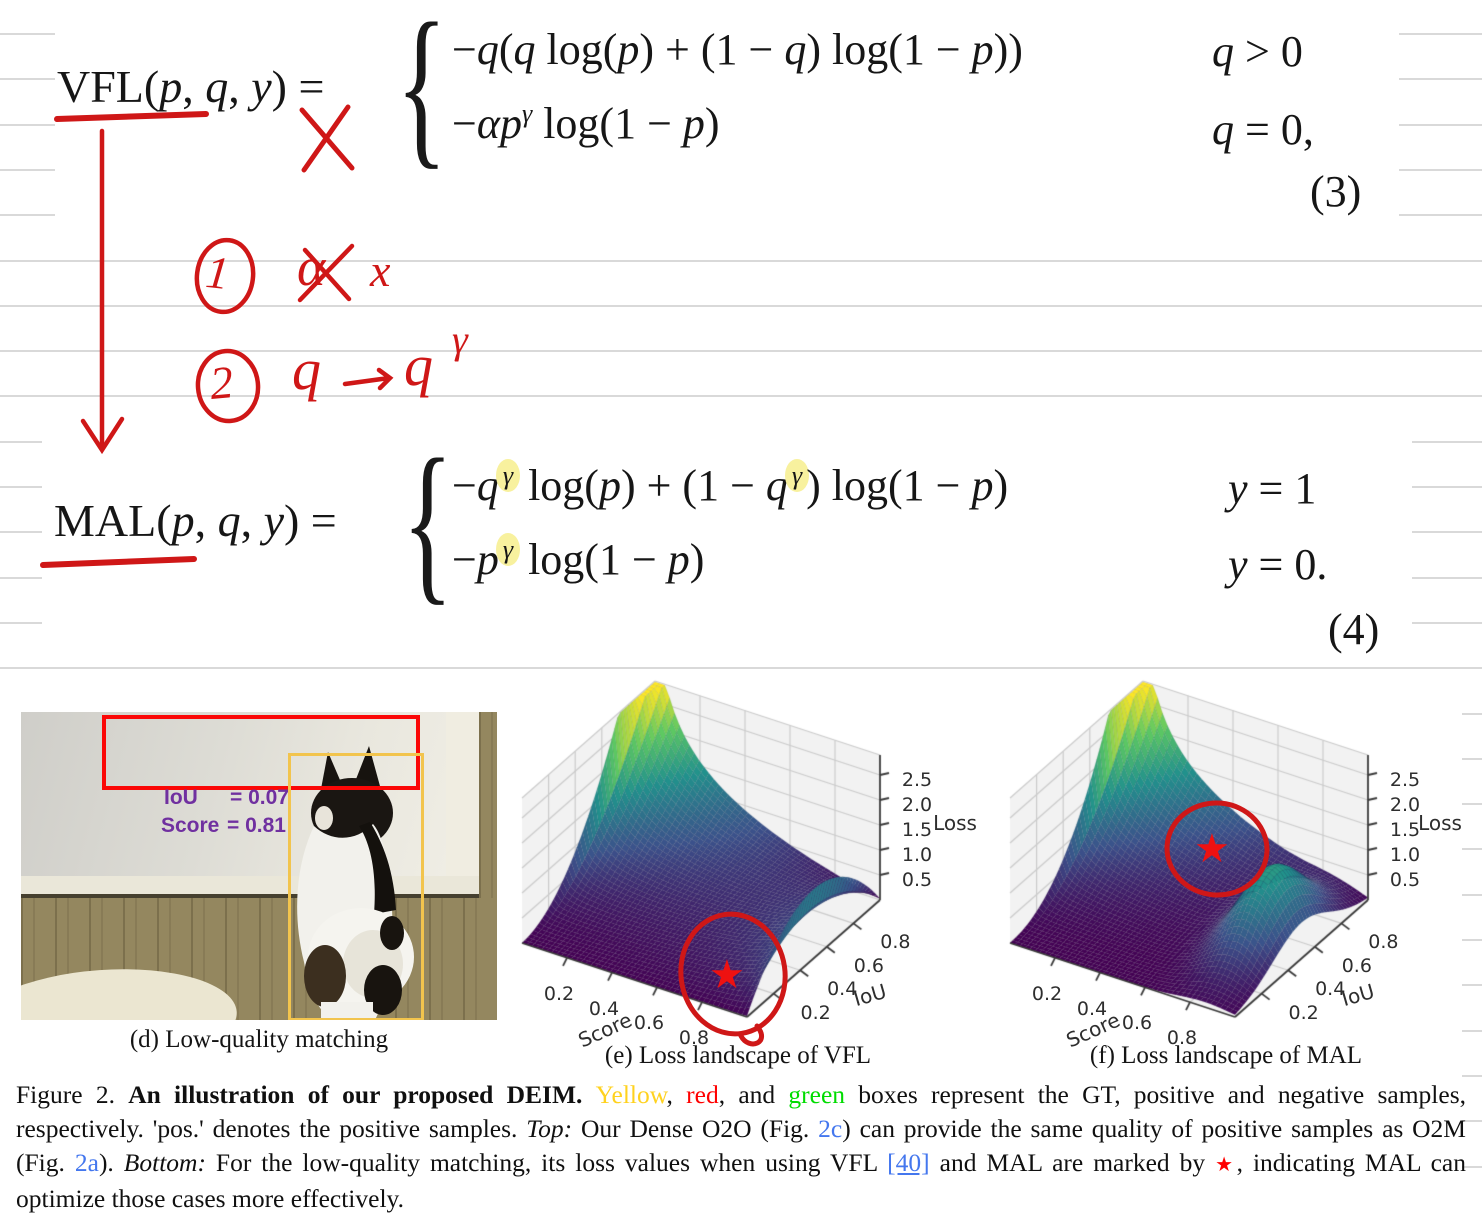  Describe the element at coordinates (1226, 862) in the screenshot. I see `mal-loss-surface-plot` at that location.